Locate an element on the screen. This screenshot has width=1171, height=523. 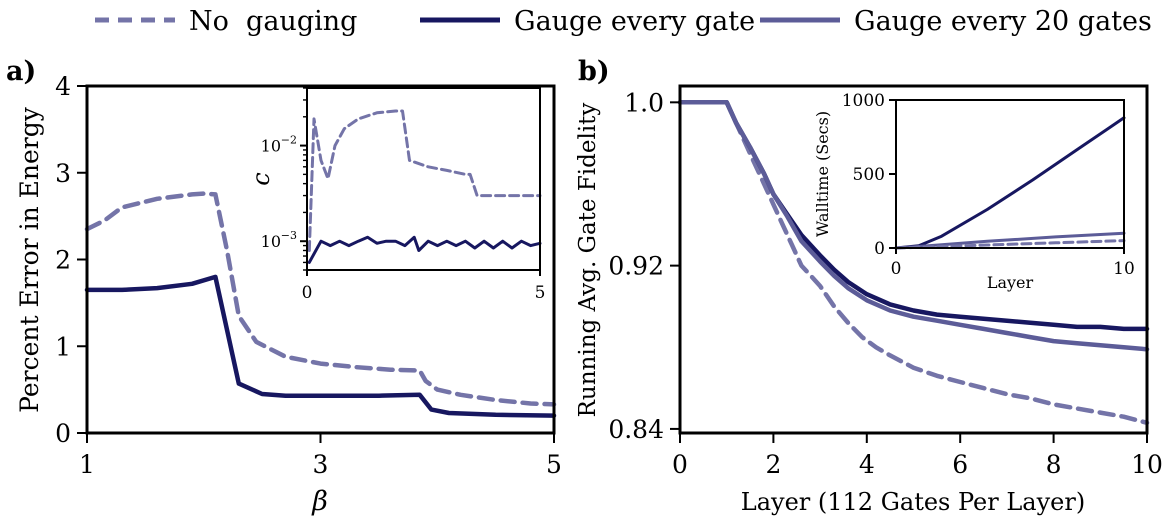
panel-b-inset-ylabel: Walltime (Secs) is located at coordinates (822, 174).